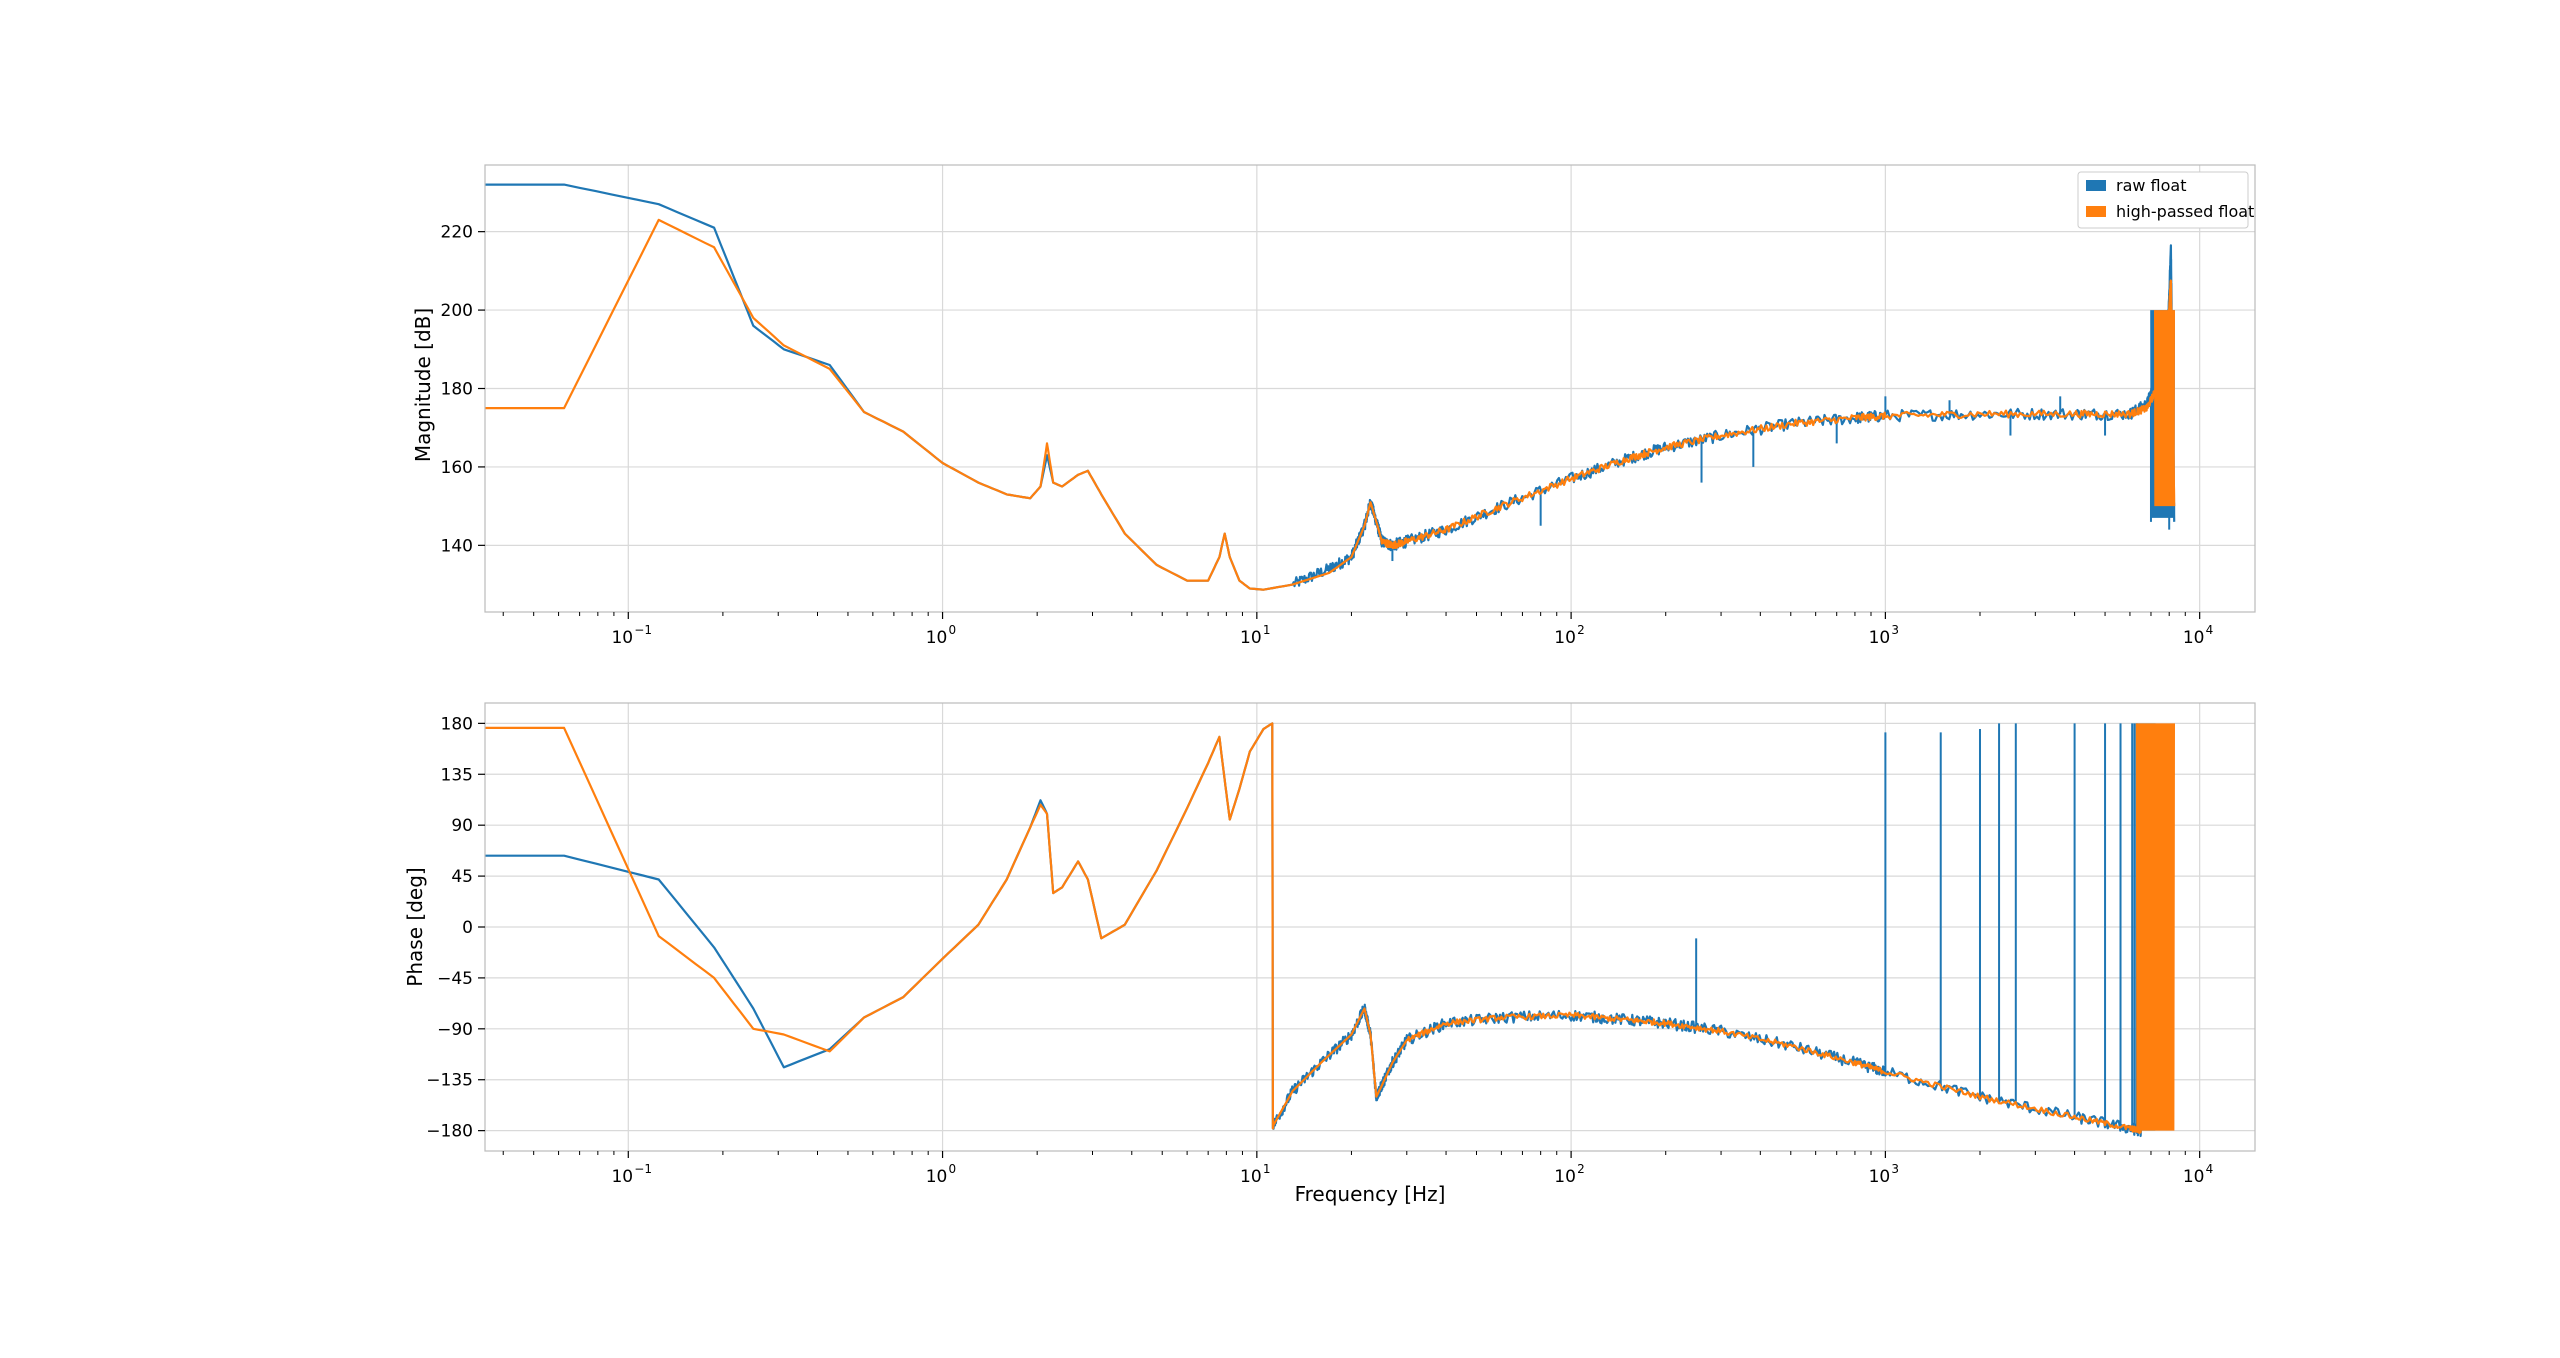 The width and height of the screenshot is (2560, 1358). I want to click on legend: raw float high-passed float, so click(2165, 200).